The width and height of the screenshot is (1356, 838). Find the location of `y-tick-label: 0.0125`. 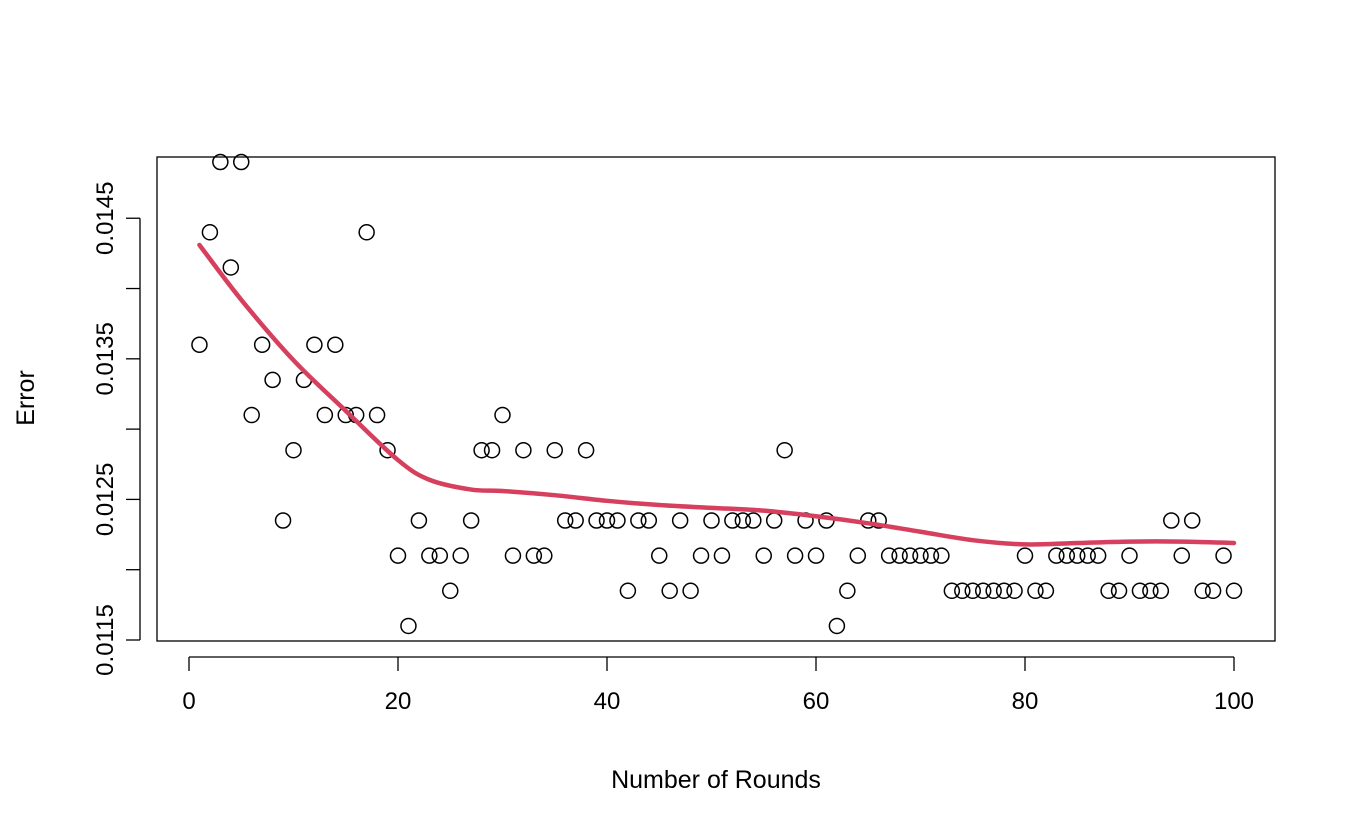

y-tick-label: 0.0125 is located at coordinates (105, 499).